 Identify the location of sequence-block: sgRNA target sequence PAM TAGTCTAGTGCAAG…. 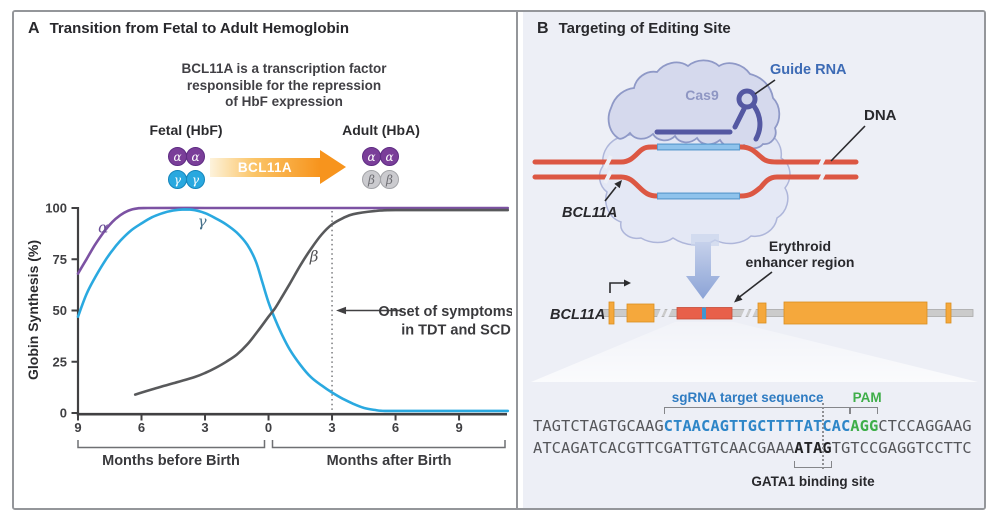
(757, 441).